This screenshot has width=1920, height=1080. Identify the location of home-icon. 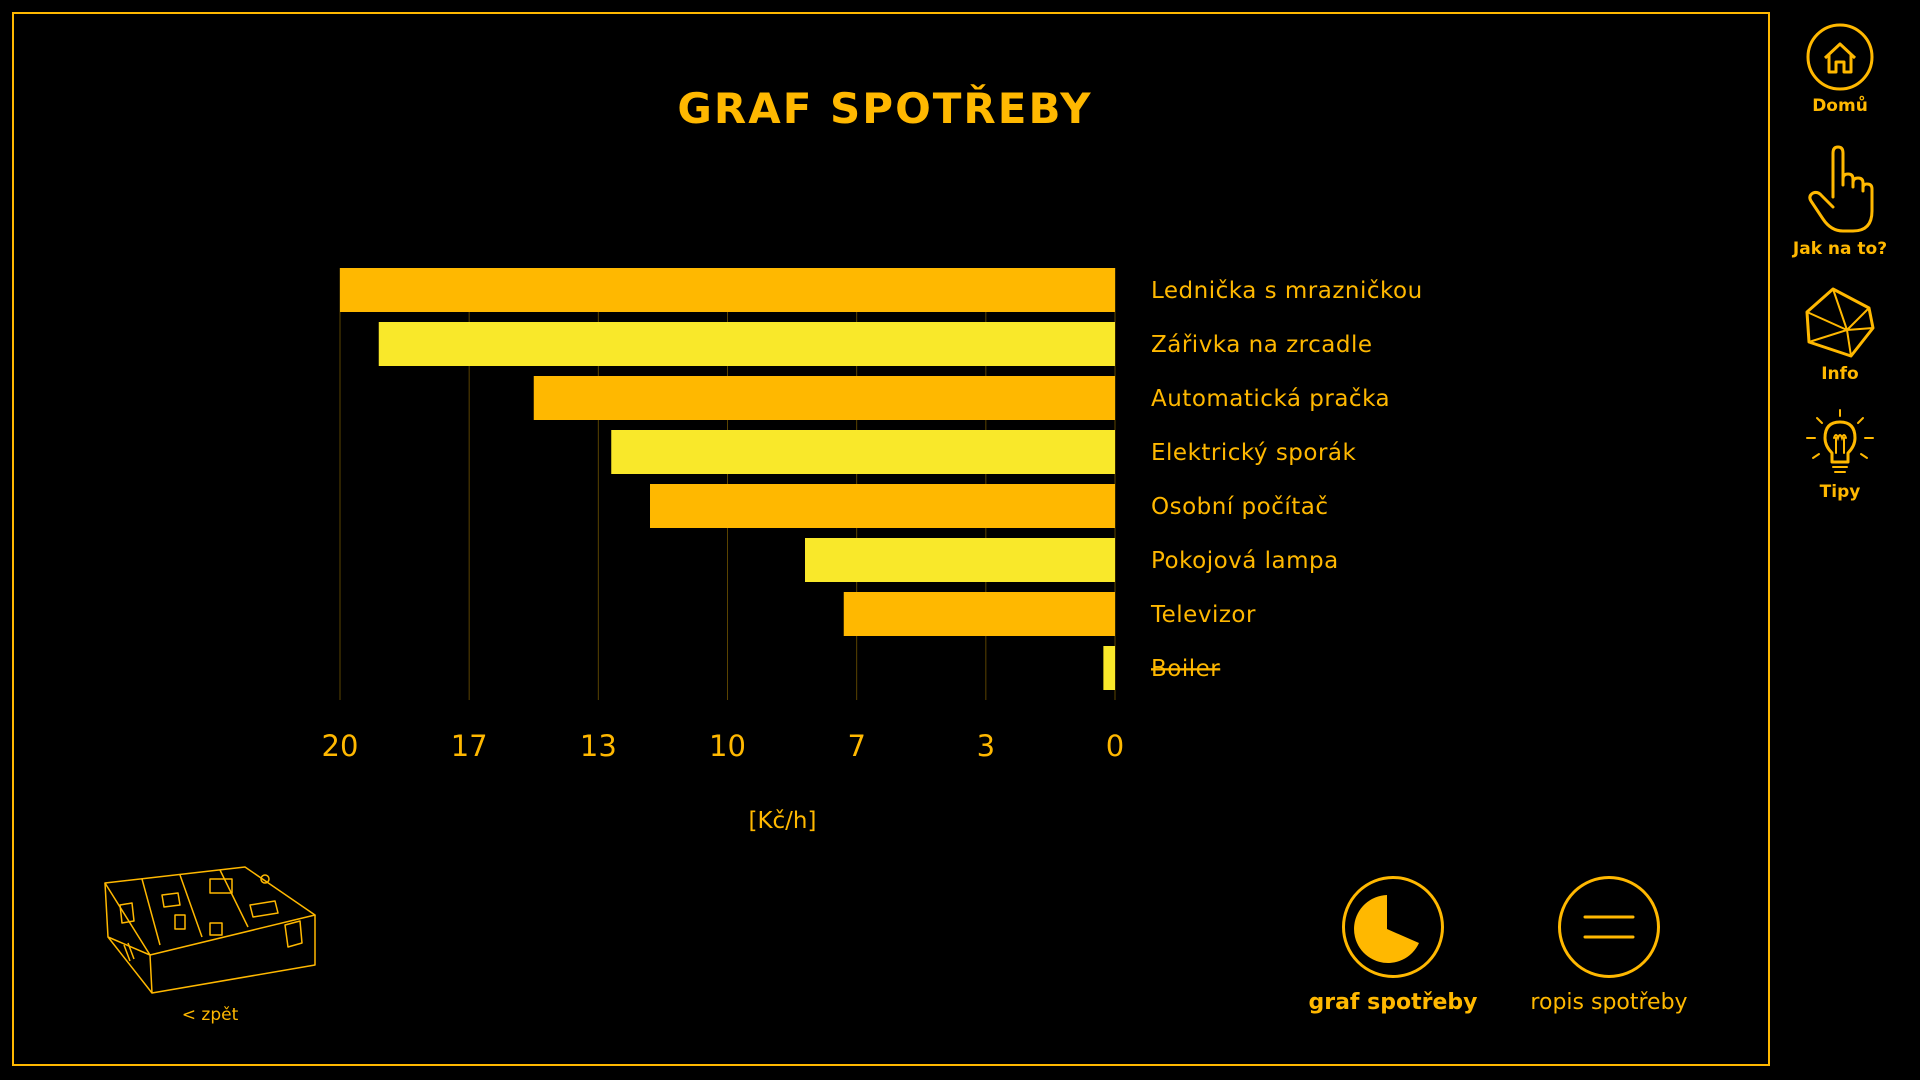
(1840, 57).